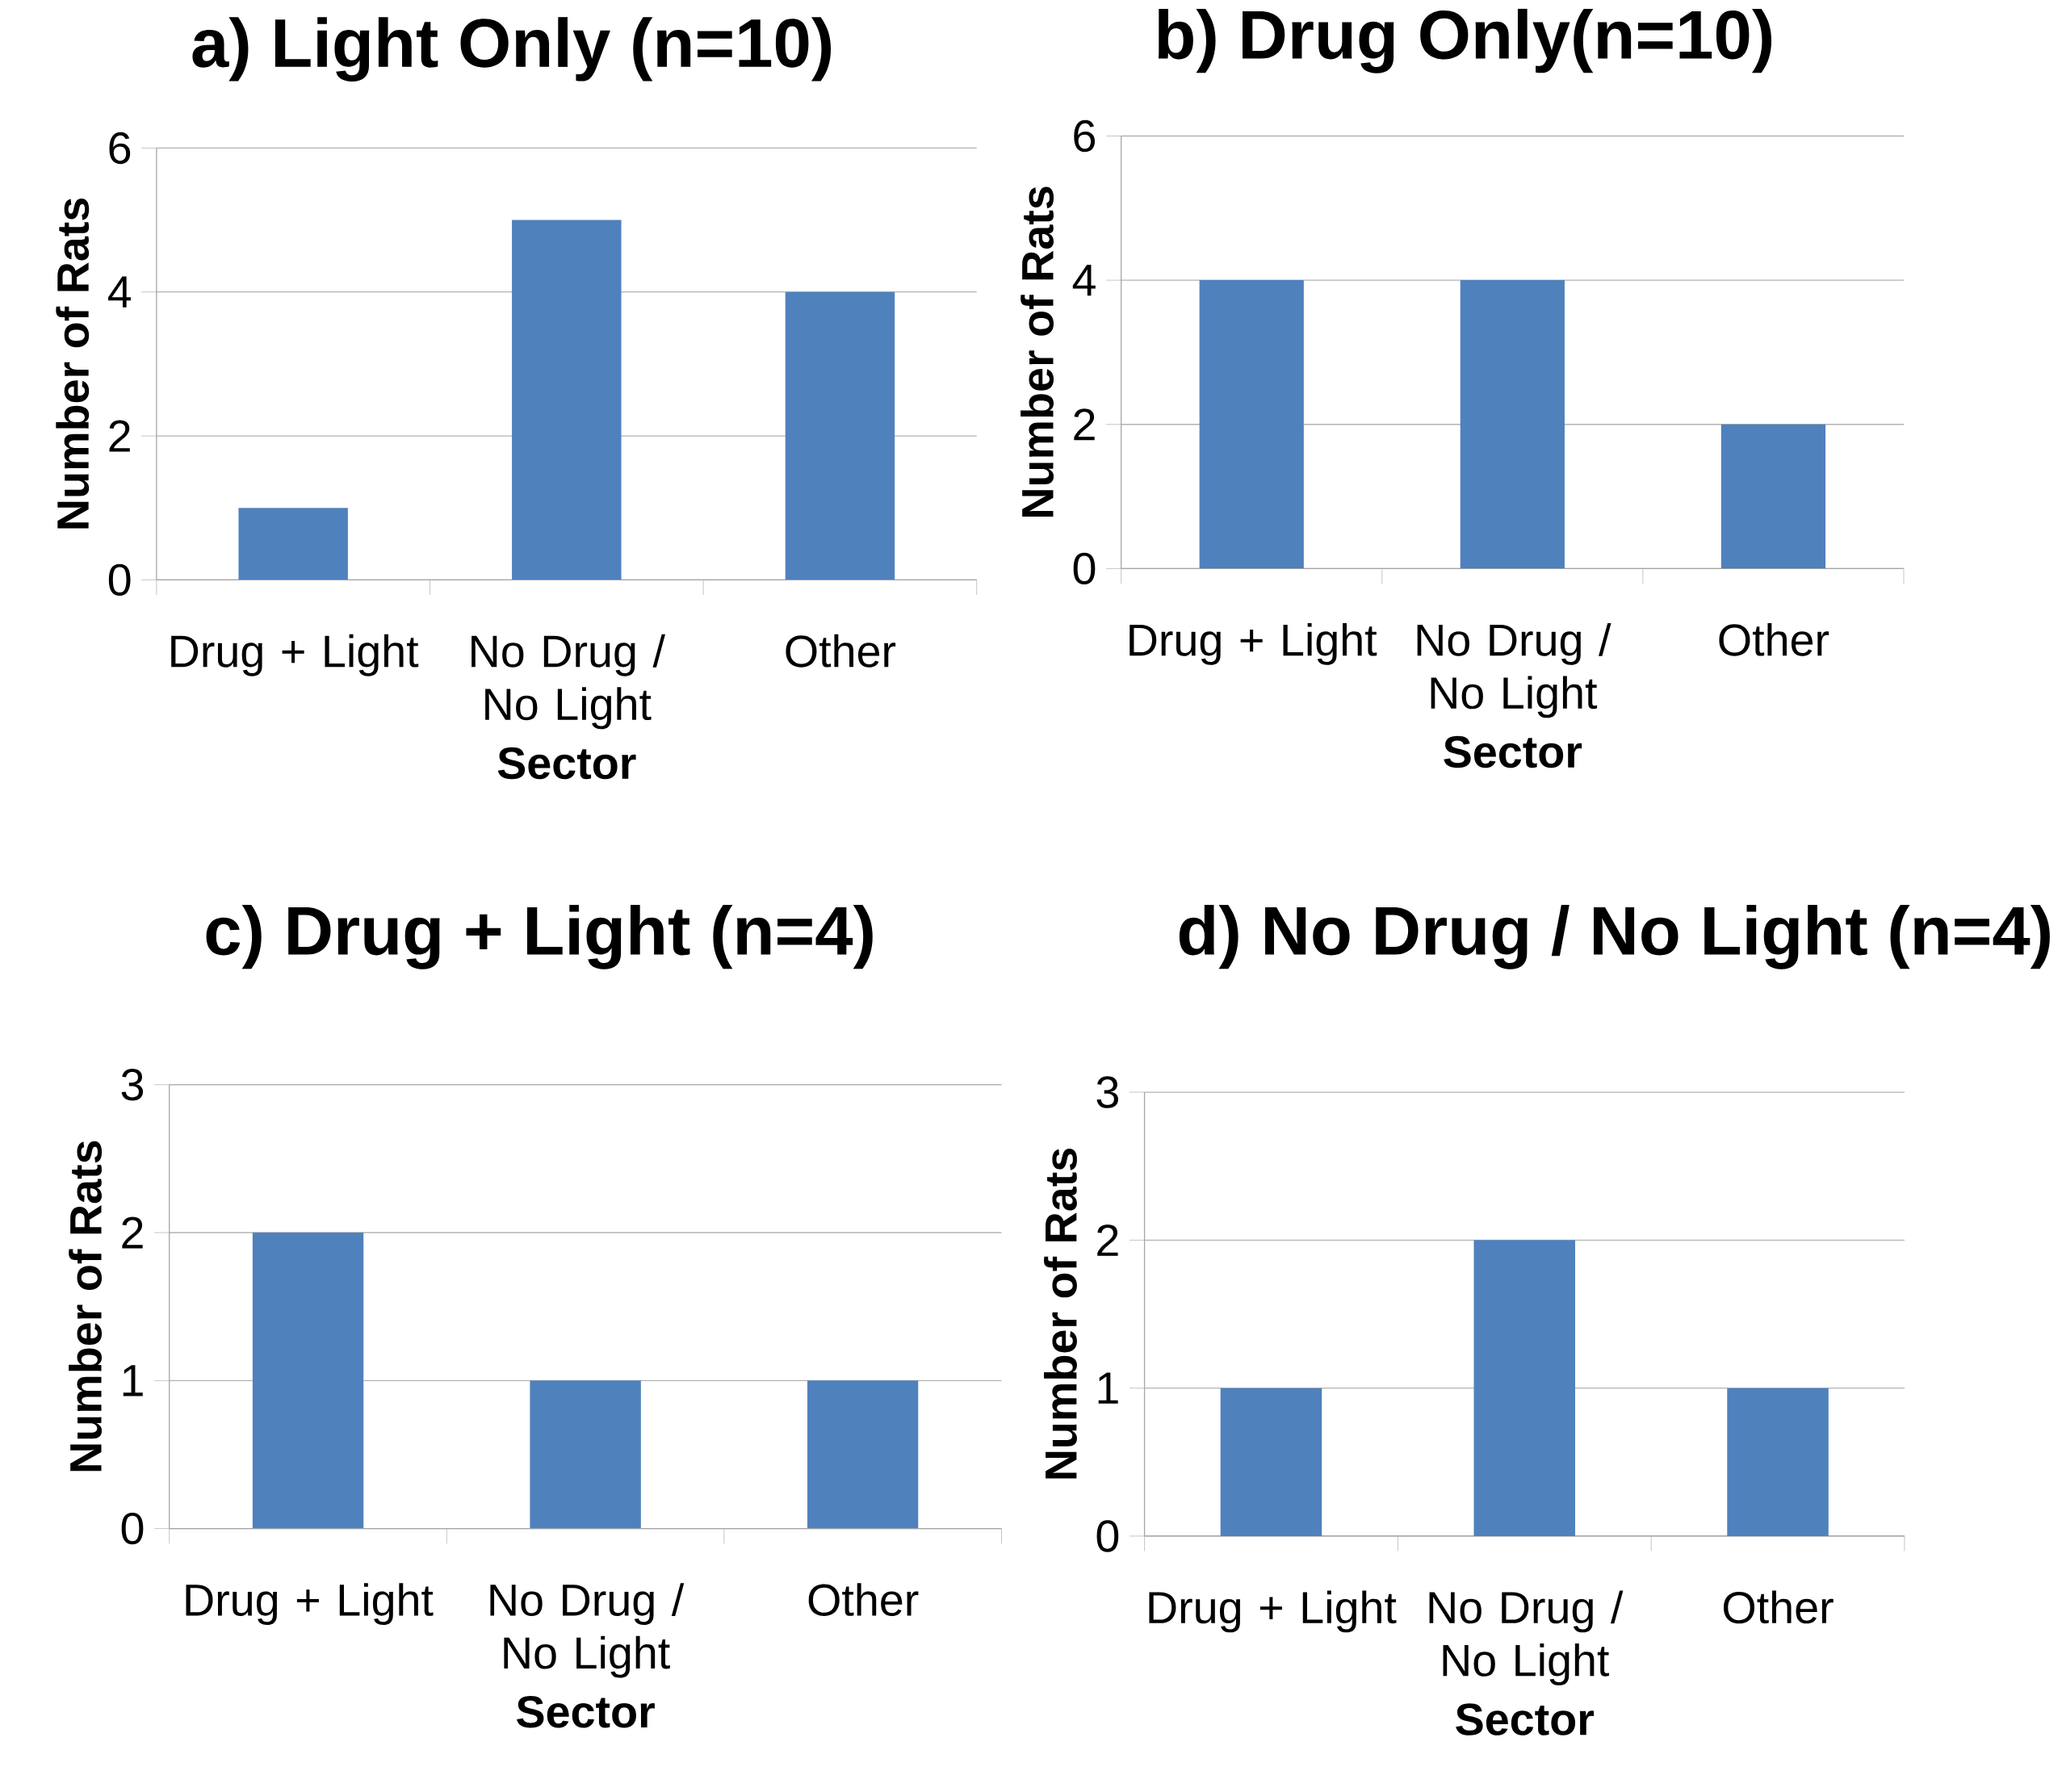  Describe the element at coordinates (512, 49) in the screenshot. I see `chart-title: a) Light Only (n=10)` at that location.